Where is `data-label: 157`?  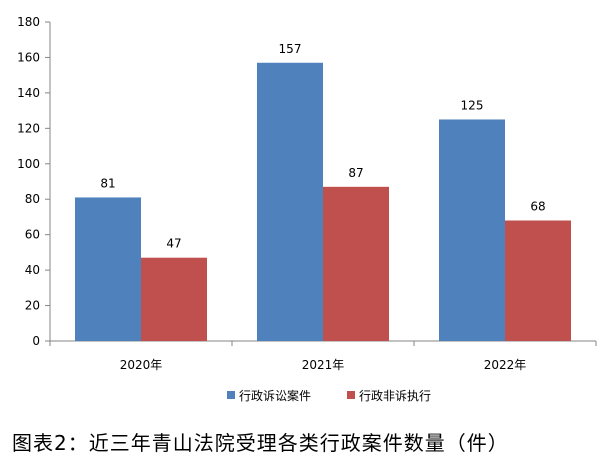
data-label: 157 is located at coordinates (290, 49).